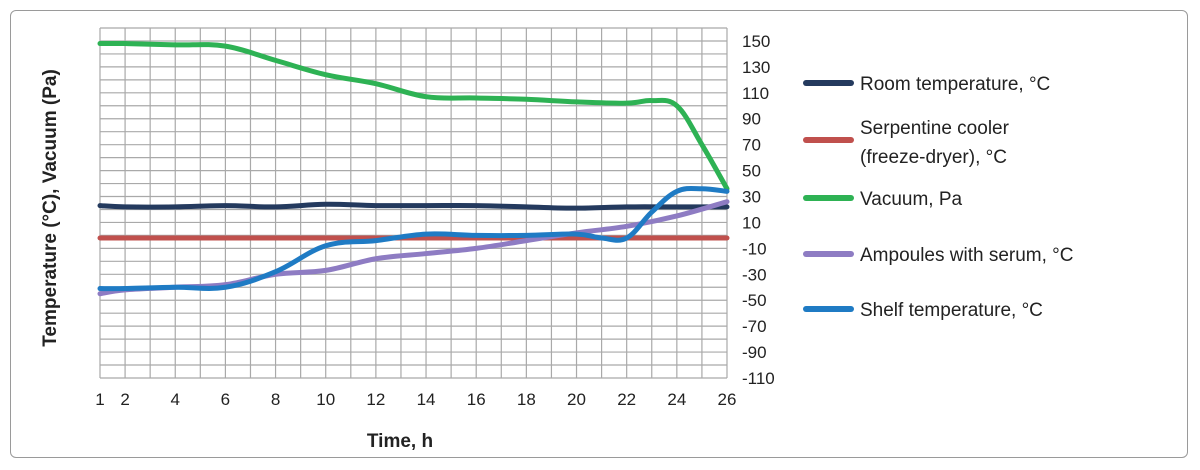 The height and width of the screenshot is (470, 1200). Describe the element at coordinates (375, 399) in the screenshot. I see `x-tick-label: 12` at that location.